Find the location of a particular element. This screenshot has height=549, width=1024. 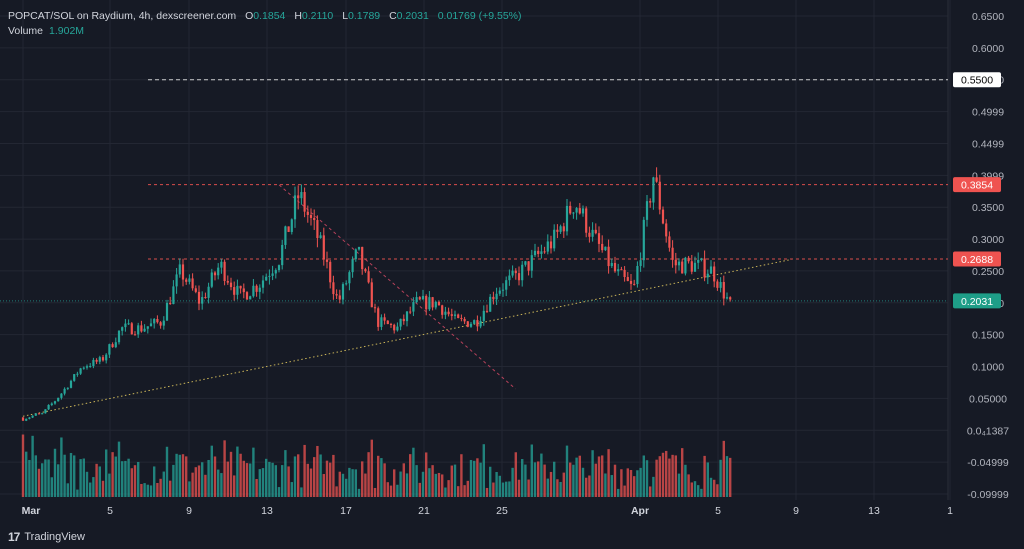

y-tick-label: 0.0₄1387 is located at coordinates (988, 431).